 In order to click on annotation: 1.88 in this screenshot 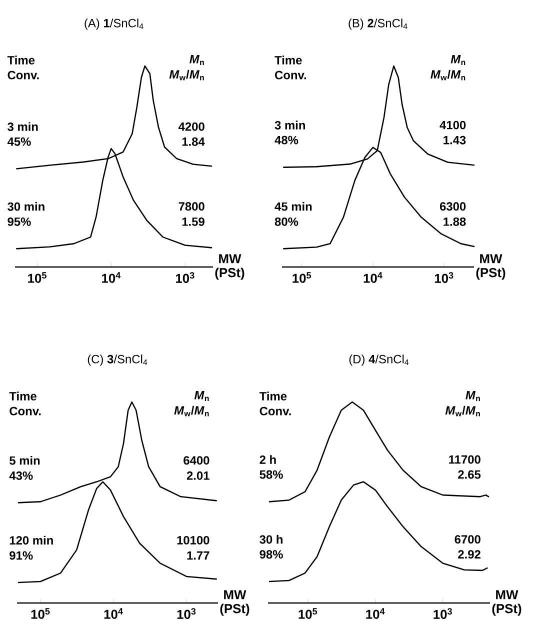, I will do `click(455, 221)`.